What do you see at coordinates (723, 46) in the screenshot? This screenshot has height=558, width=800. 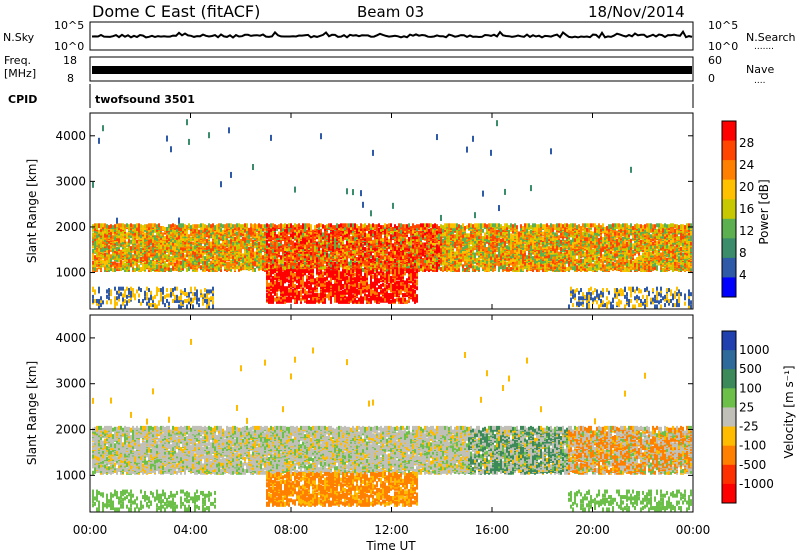 I see `noise-right-tick-bottom: 10^0` at bounding box center [723, 46].